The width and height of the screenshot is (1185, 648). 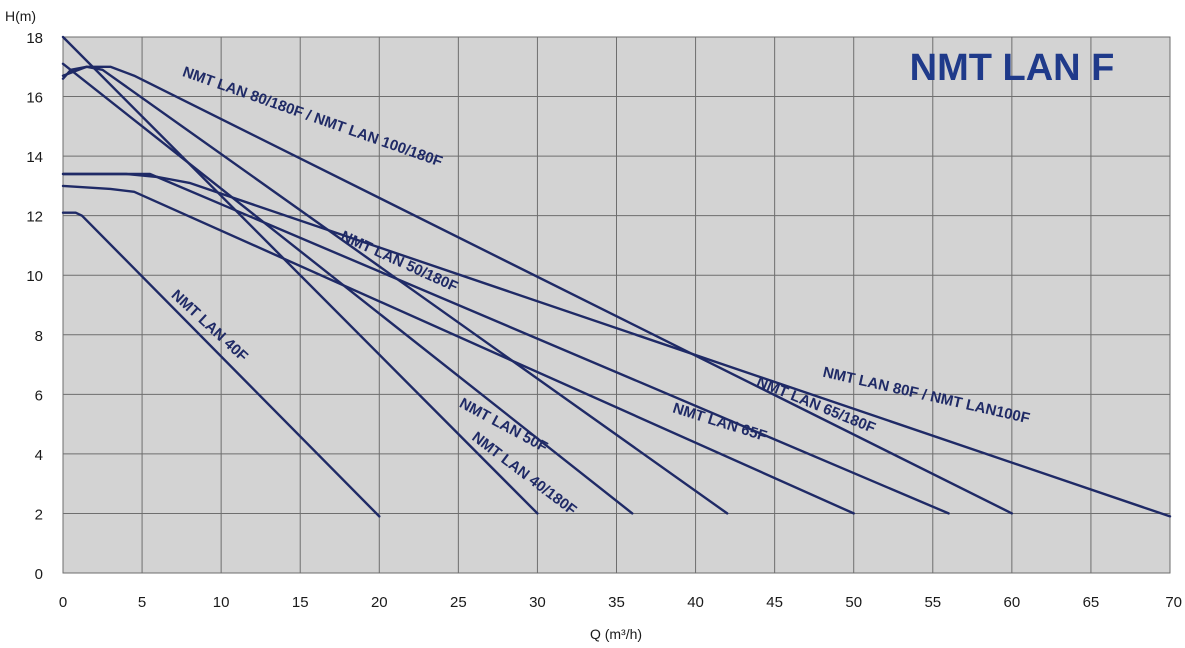 I want to click on y-tick-label: 18, so click(x=34, y=38).